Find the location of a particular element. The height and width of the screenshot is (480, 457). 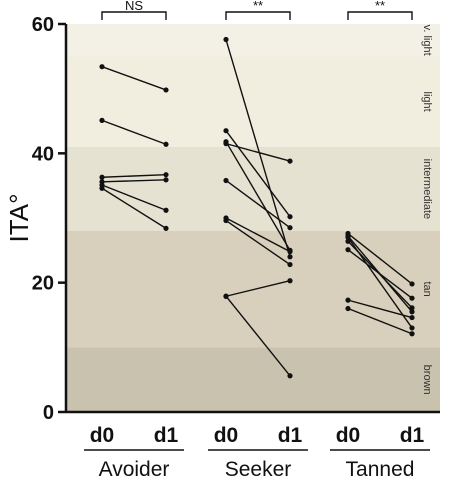

y-tick-label-0: 0 is located at coordinates (48, 413).